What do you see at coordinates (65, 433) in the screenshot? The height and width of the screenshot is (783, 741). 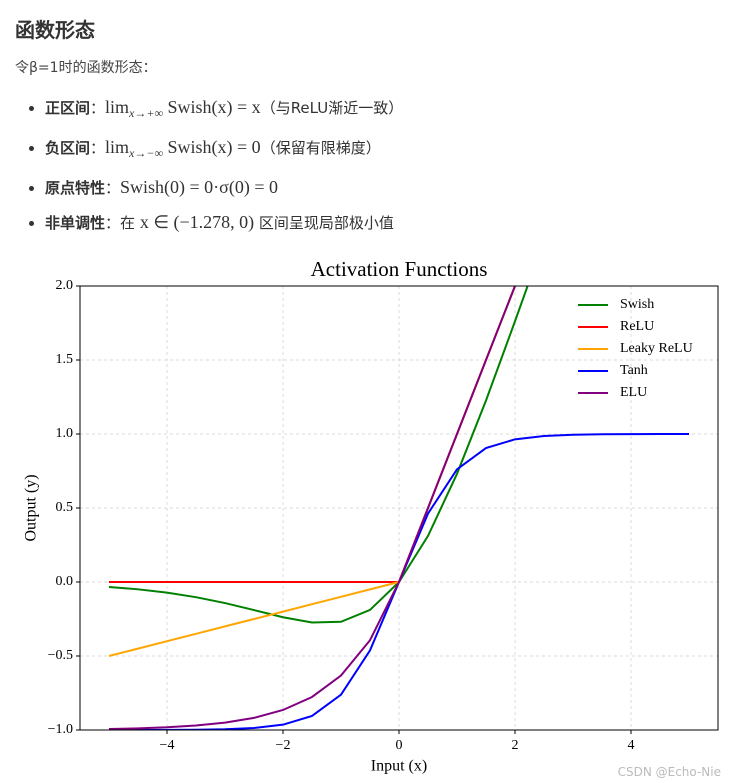 I see `y-tick-label: 1.0` at bounding box center [65, 433].